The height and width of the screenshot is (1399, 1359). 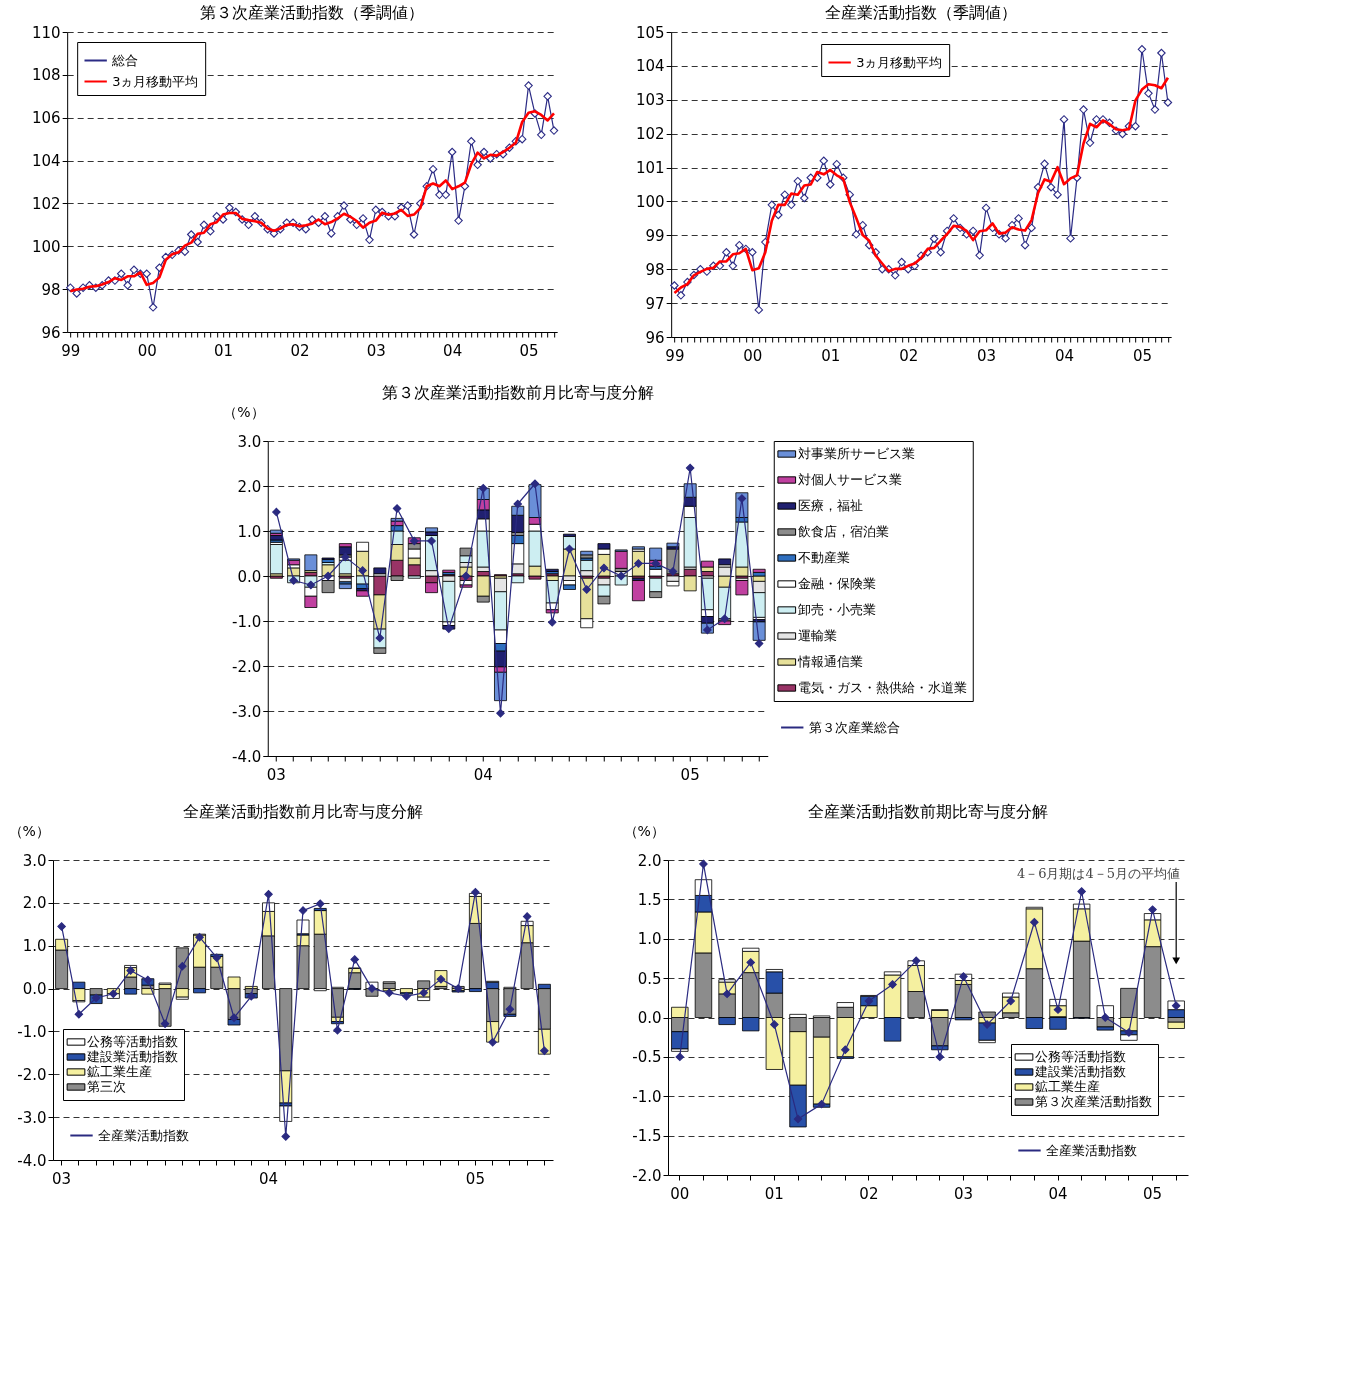 What do you see at coordinates (830, 505) in the screenshot?
I see `legend-label: 医療，福祉` at bounding box center [830, 505].